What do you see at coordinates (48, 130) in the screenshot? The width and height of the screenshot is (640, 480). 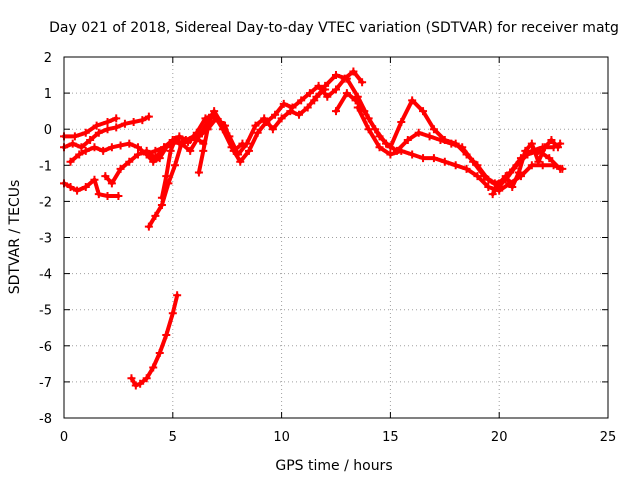 I see `y-tick-label: 0` at bounding box center [48, 130].